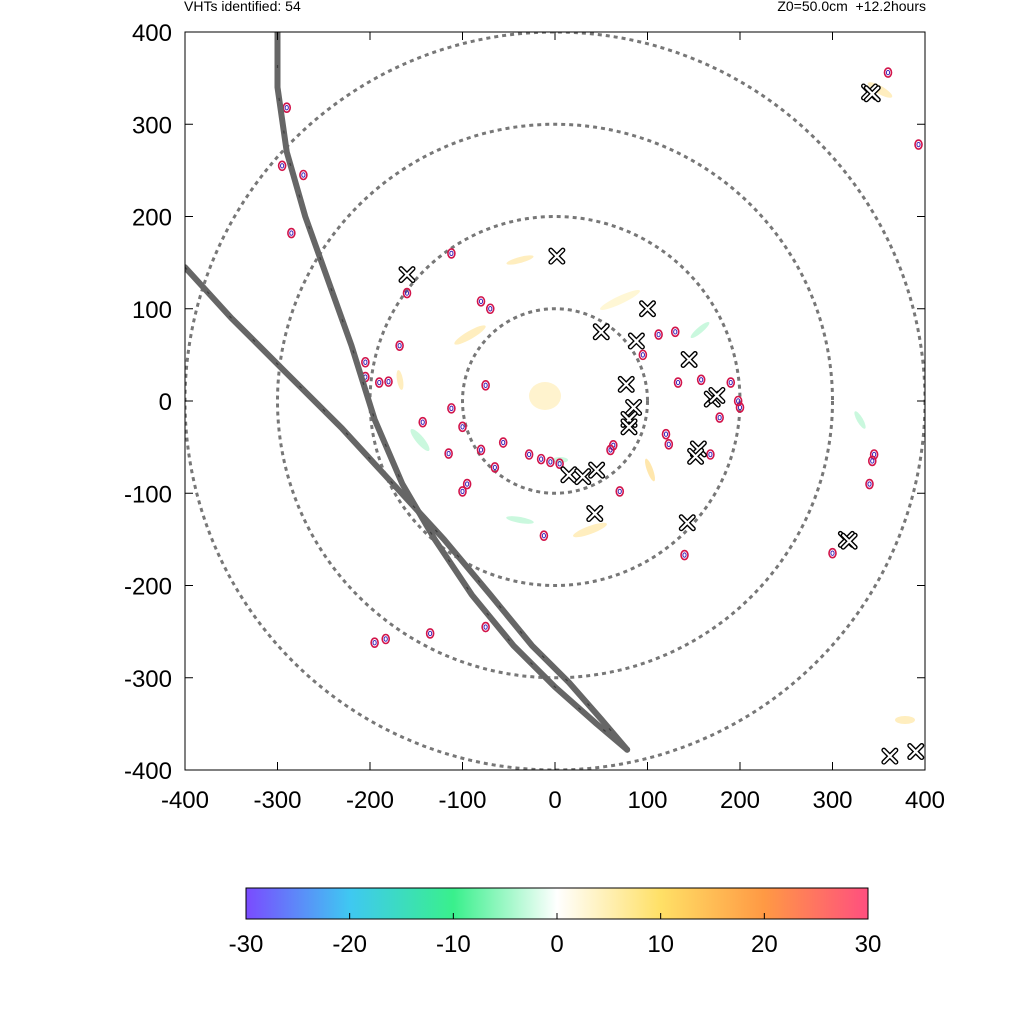  Describe the element at coordinates (462, 800) in the screenshot. I see `x-tick-label: -100` at that location.